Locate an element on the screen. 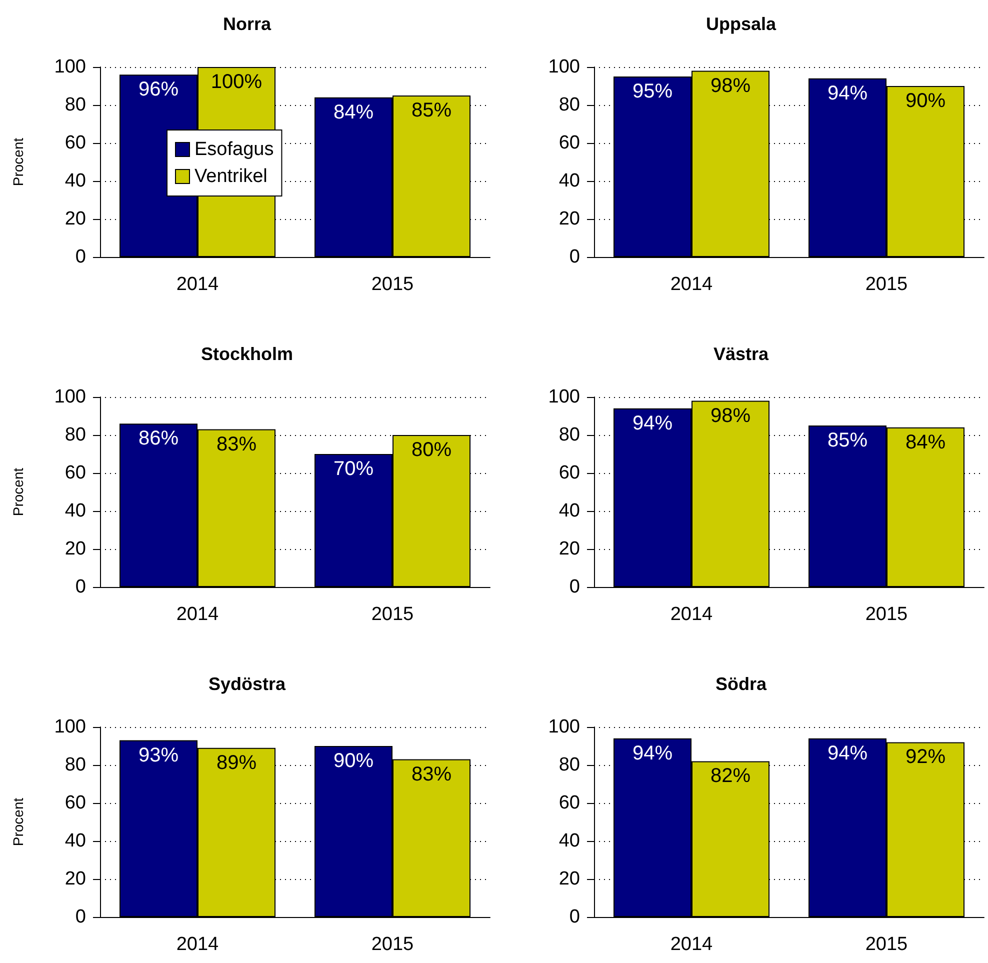 This screenshot has width=988, height=963. legend-label: Esofagus is located at coordinates (234, 149).